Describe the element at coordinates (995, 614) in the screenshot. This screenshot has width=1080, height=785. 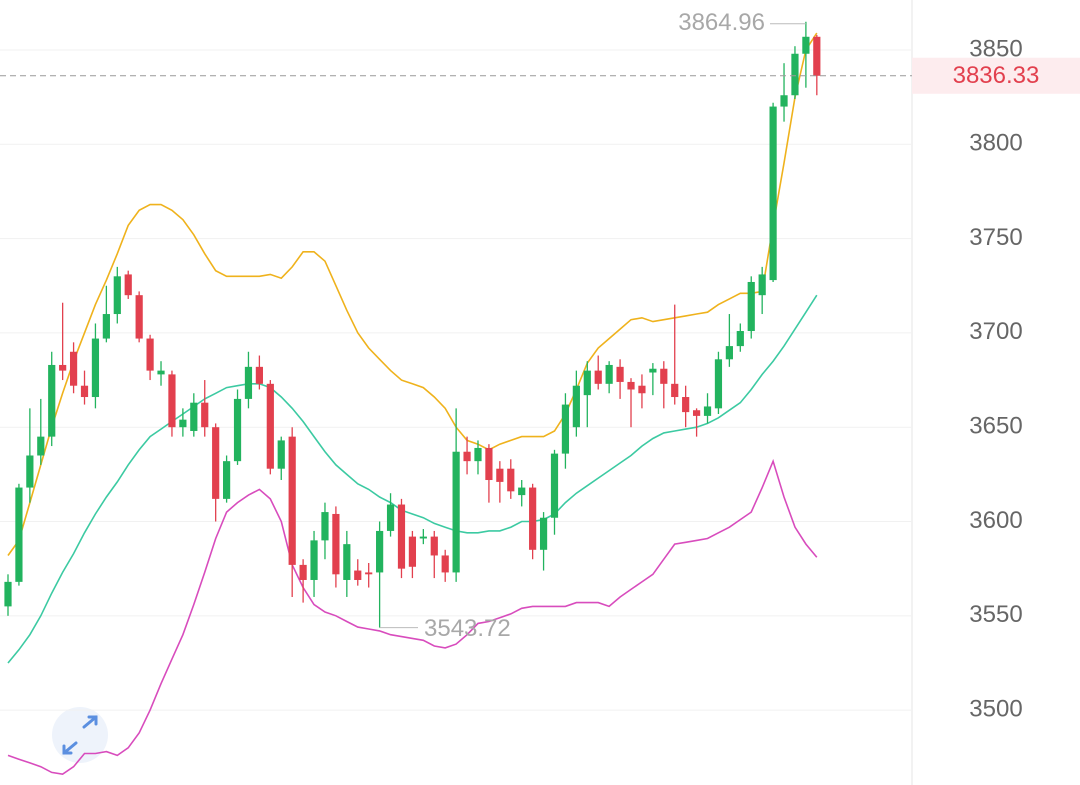
I see `y-tick-label: 3550` at that location.